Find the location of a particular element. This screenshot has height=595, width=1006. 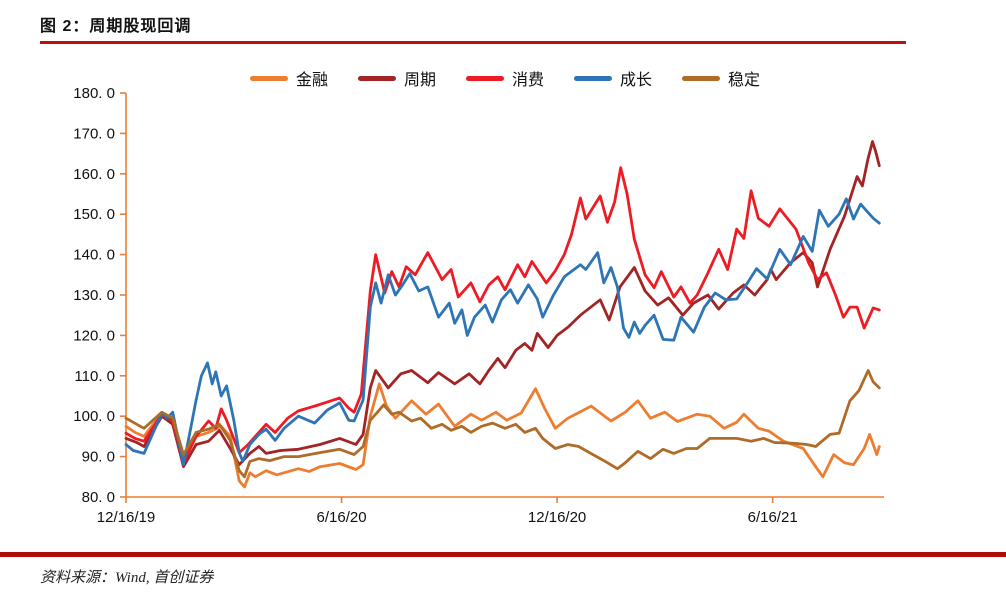

legend-label-consumer: 消费 is located at coordinates (527, 80).